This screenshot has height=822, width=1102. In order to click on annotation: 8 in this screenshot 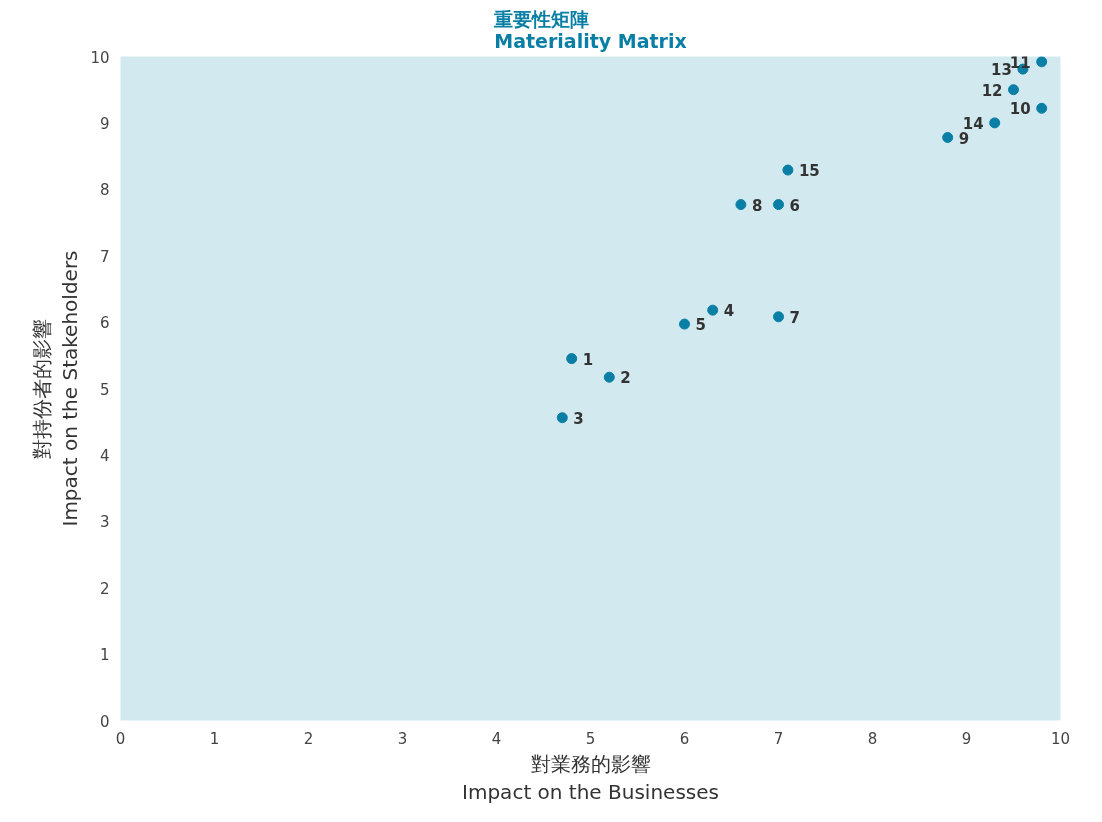, I will do `click(757, 205)`.